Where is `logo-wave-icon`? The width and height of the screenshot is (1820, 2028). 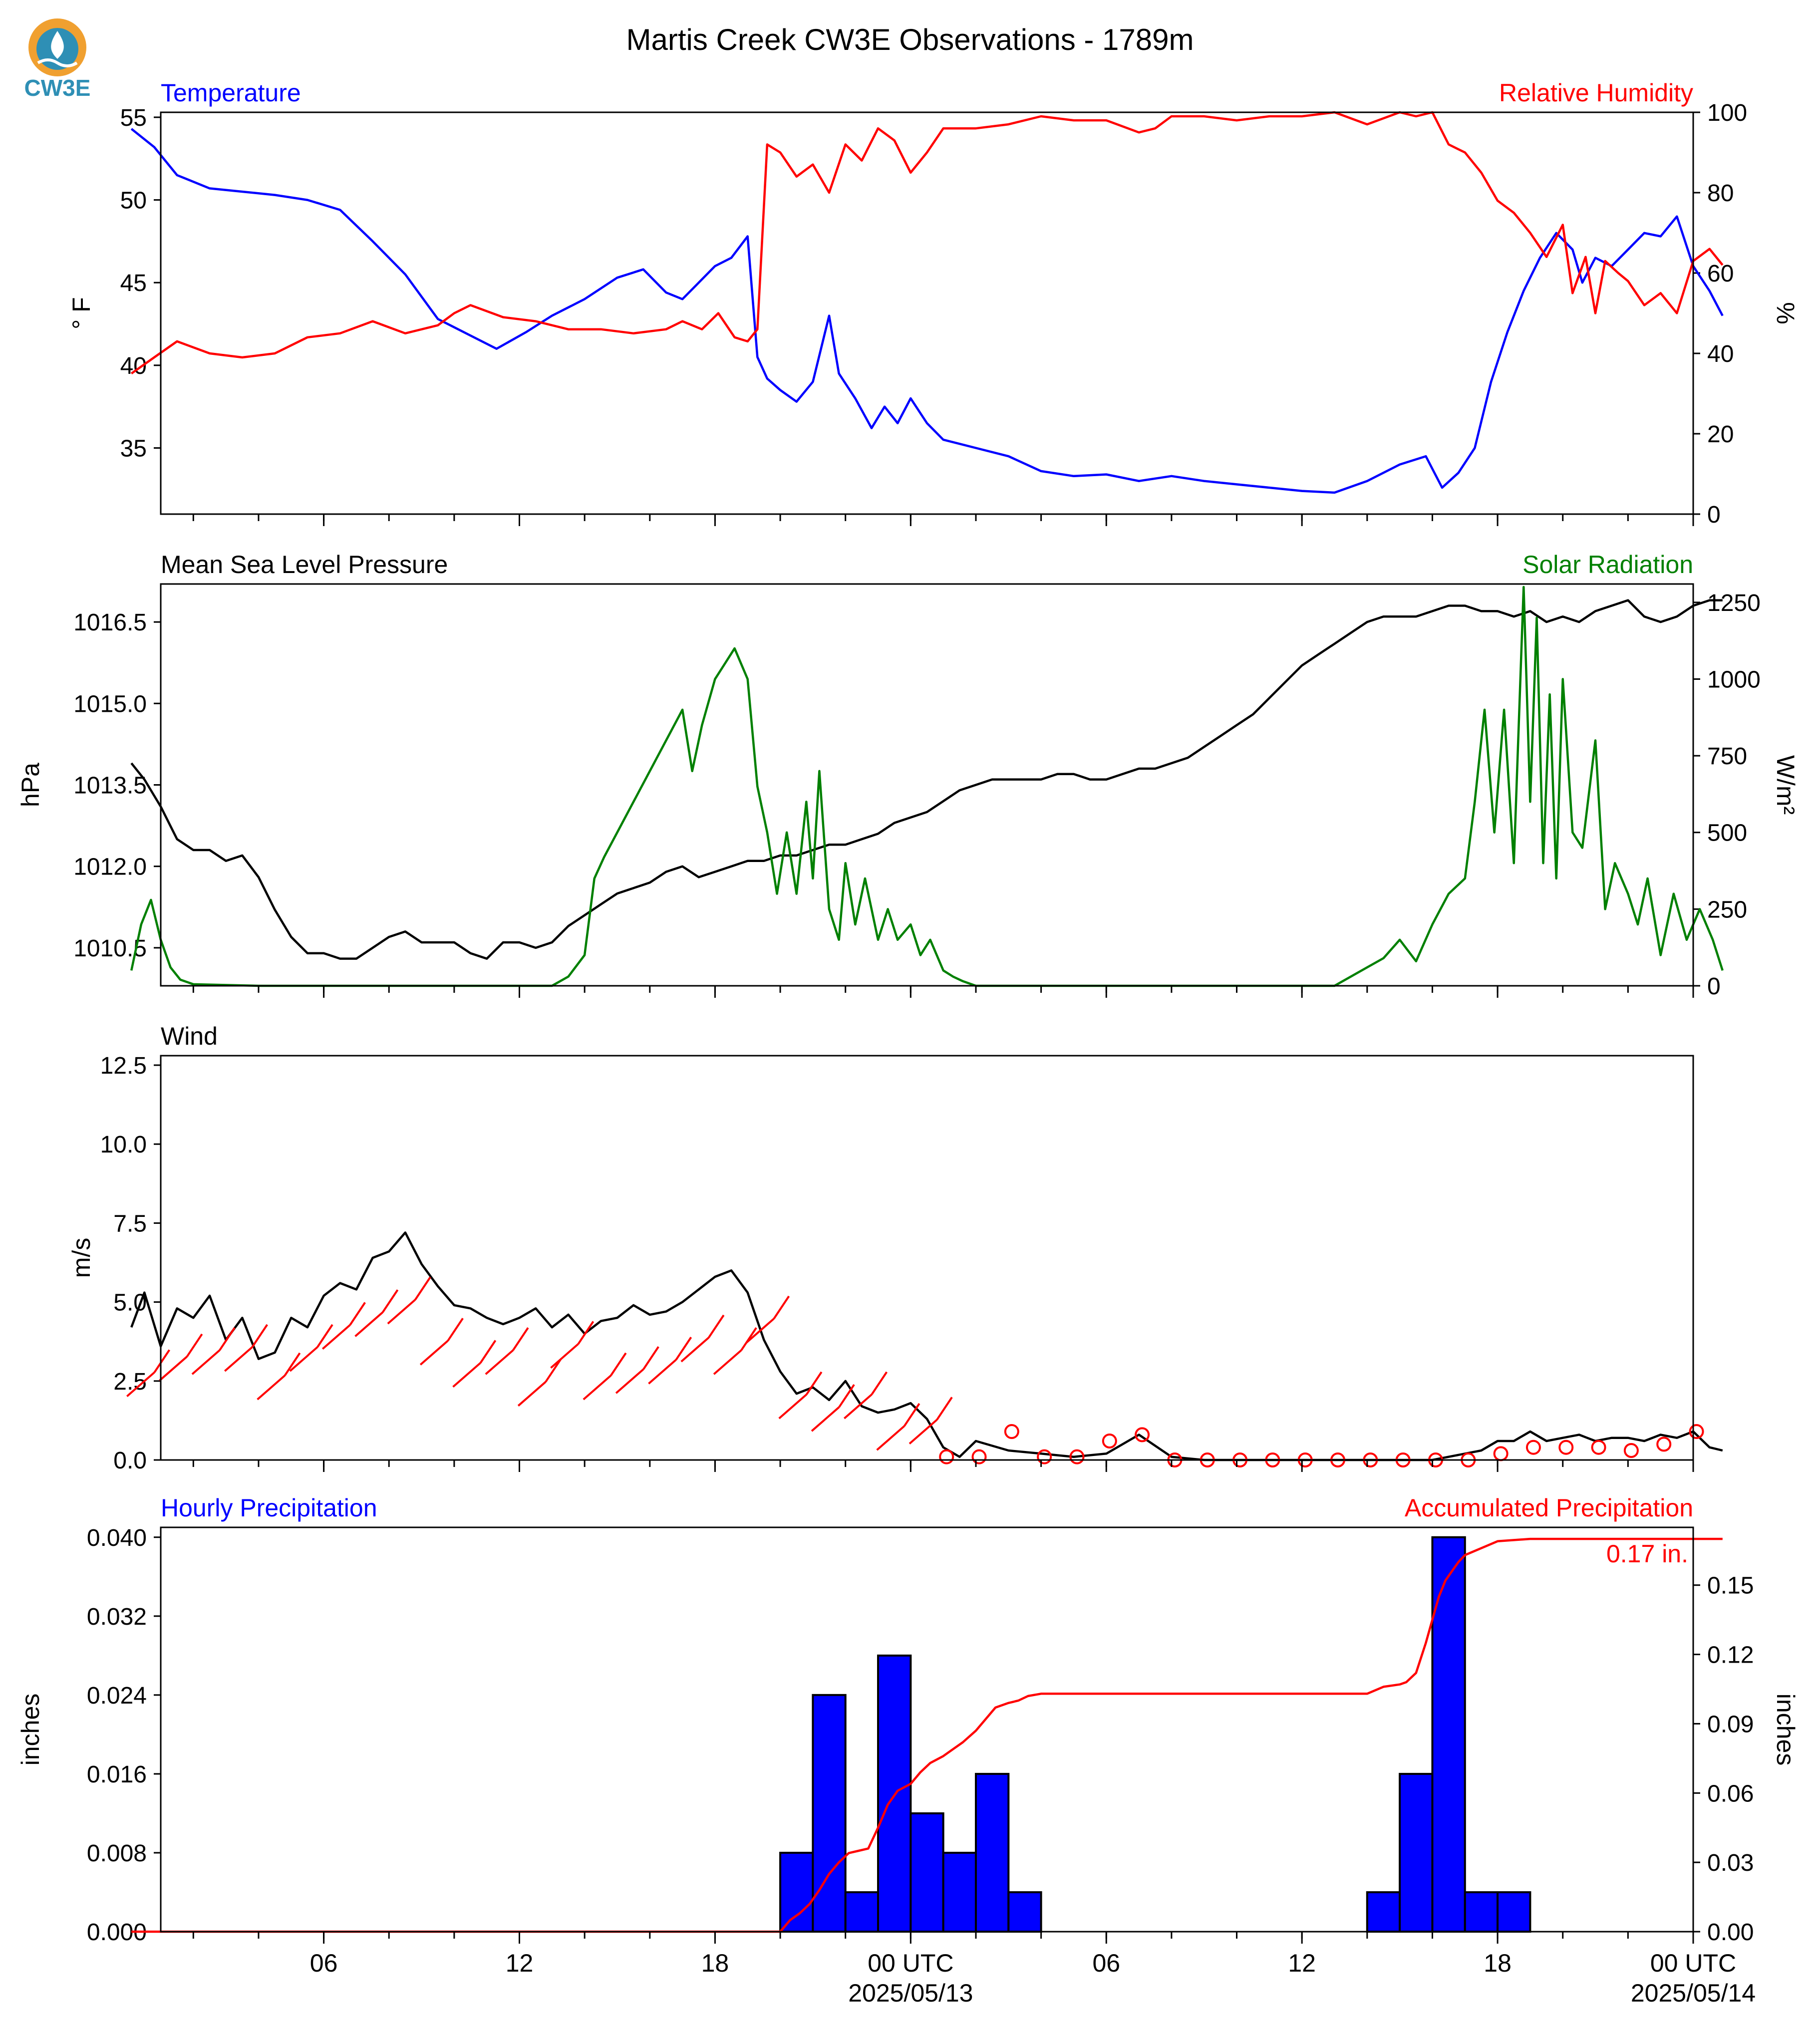
logo-wave-icon is located at coordinates (57, 62).